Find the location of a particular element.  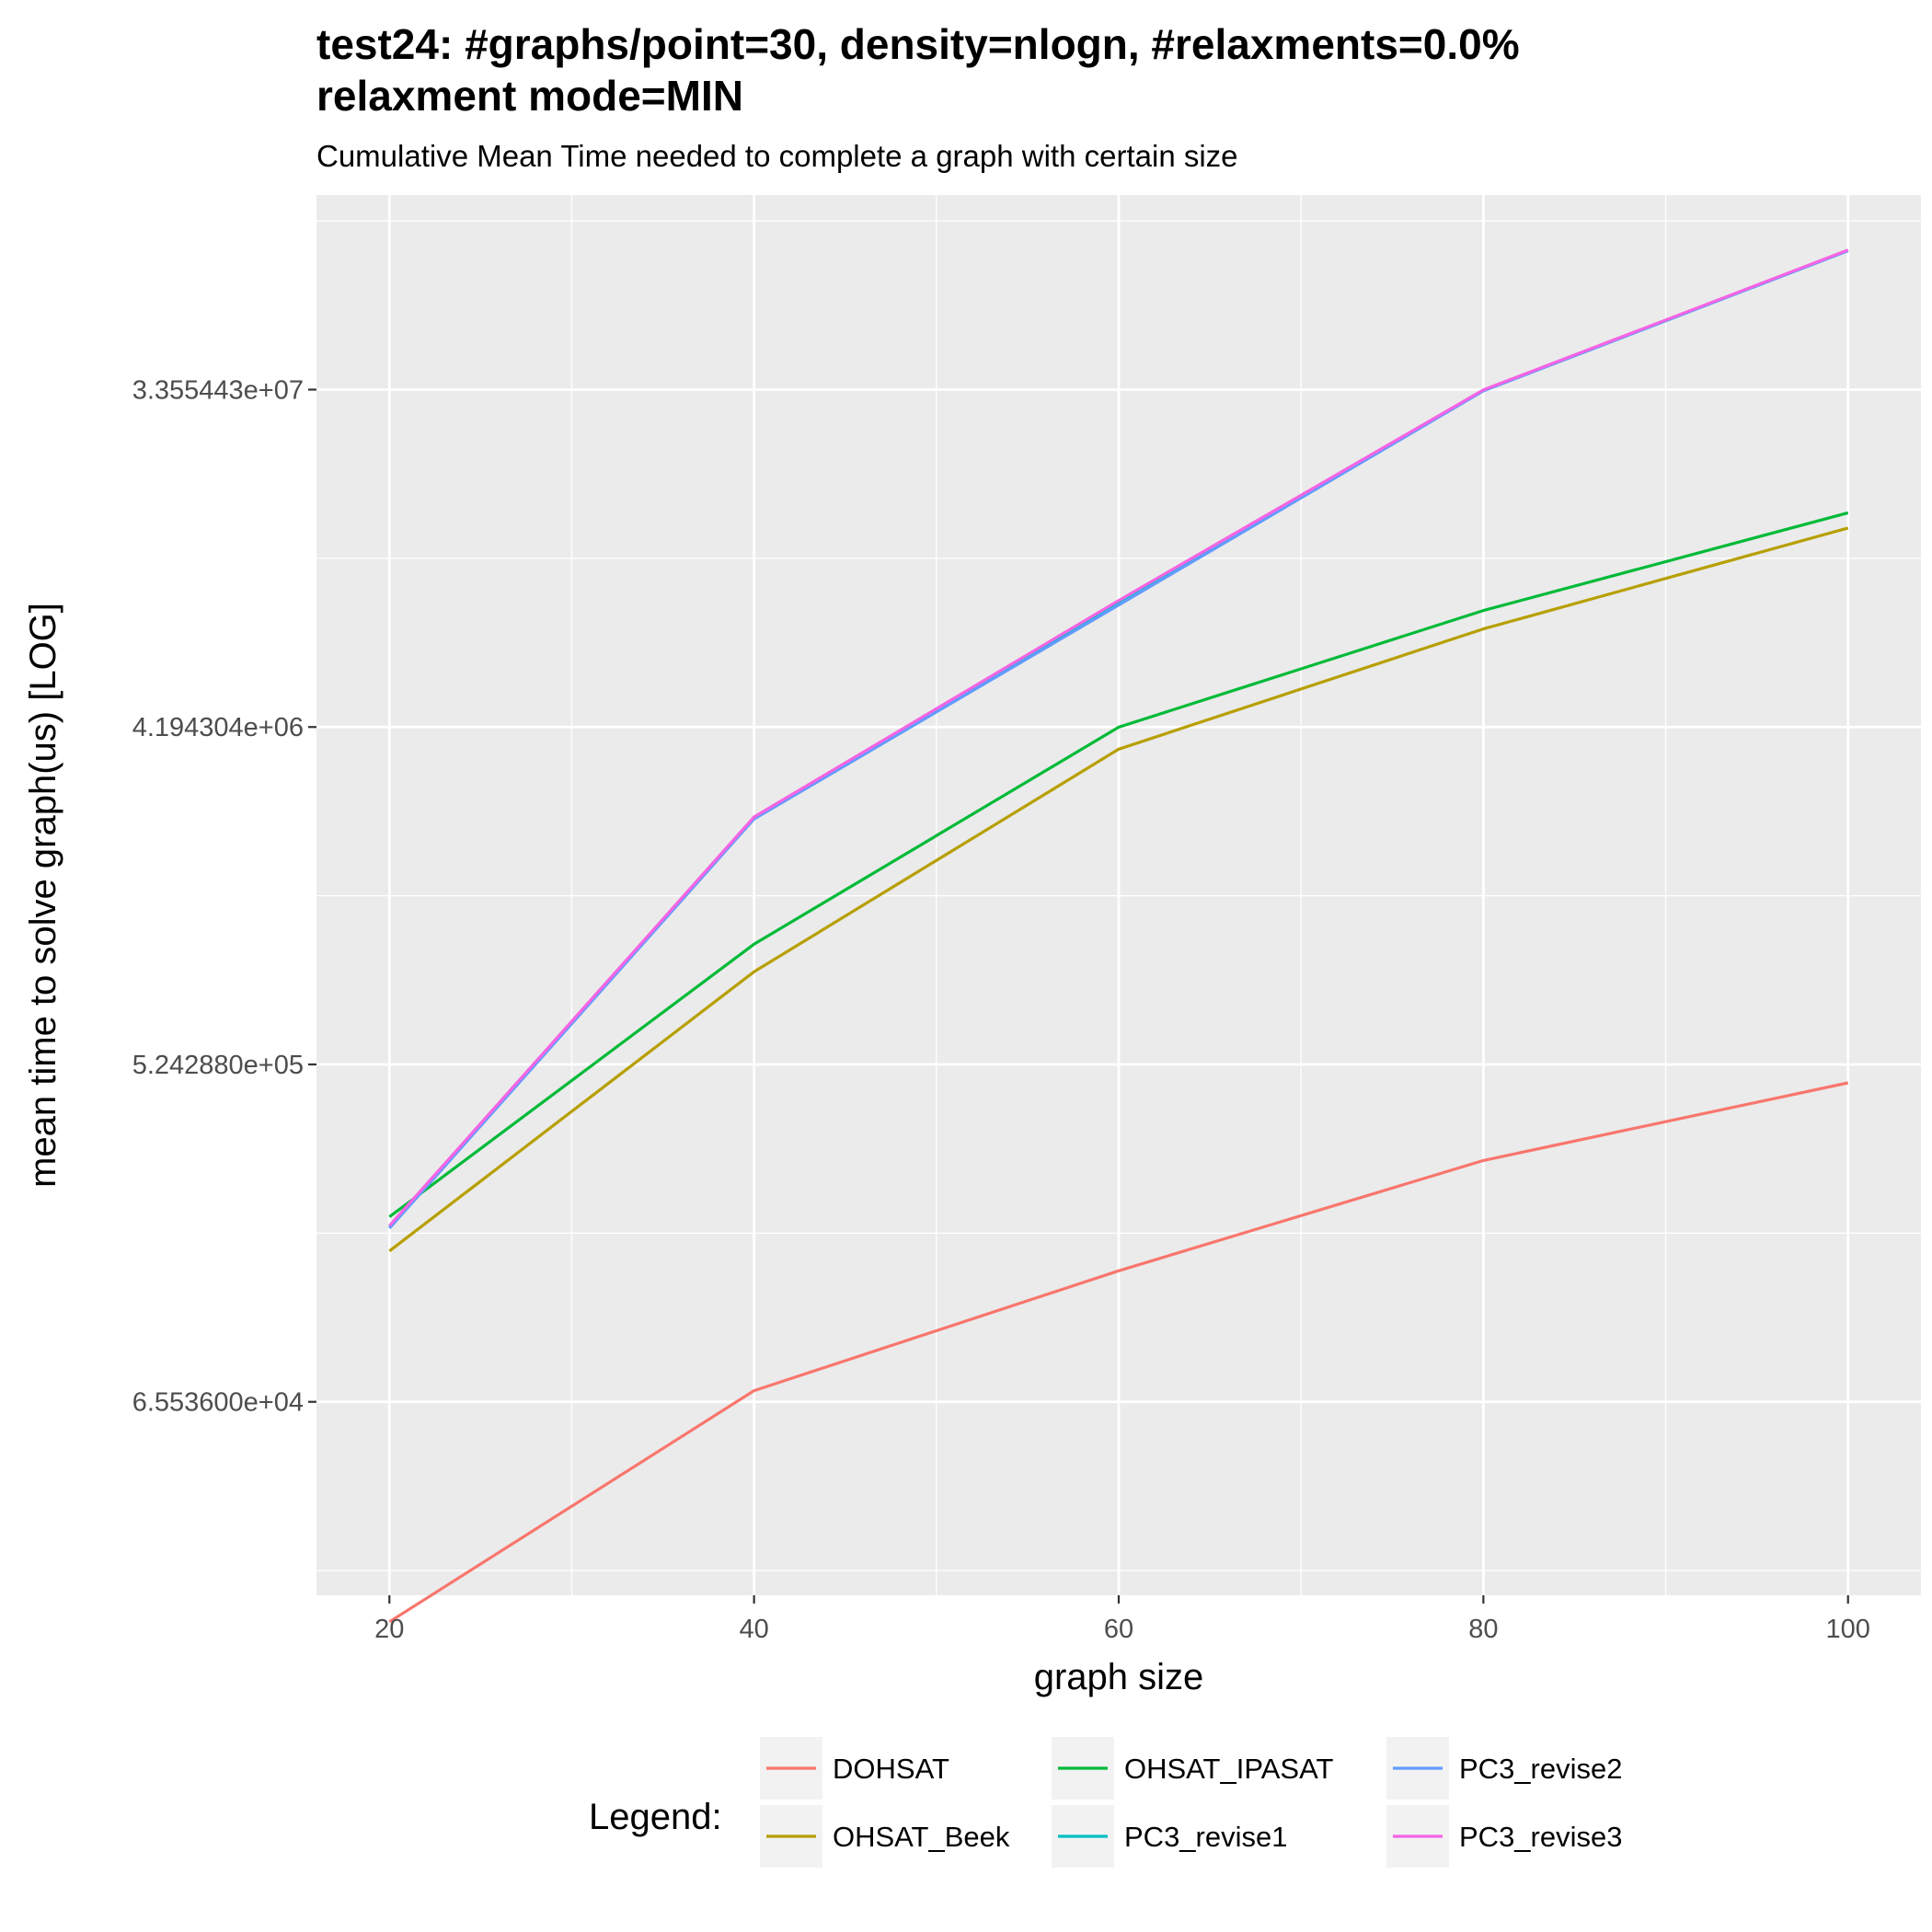

legend-label-dohsat: DOHSAT is located at coordinates (891, 1769).